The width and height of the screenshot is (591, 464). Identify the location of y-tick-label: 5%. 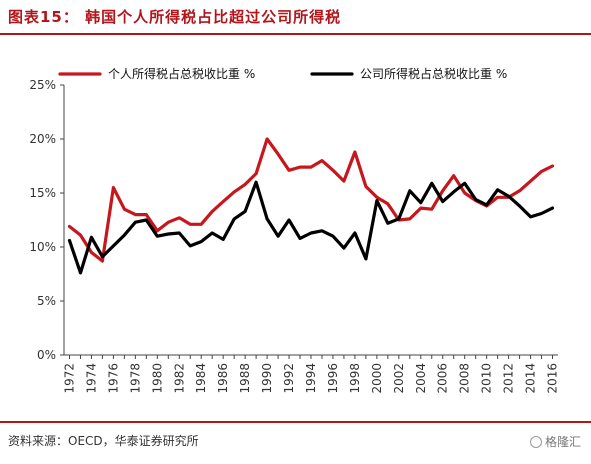
(46, 301).